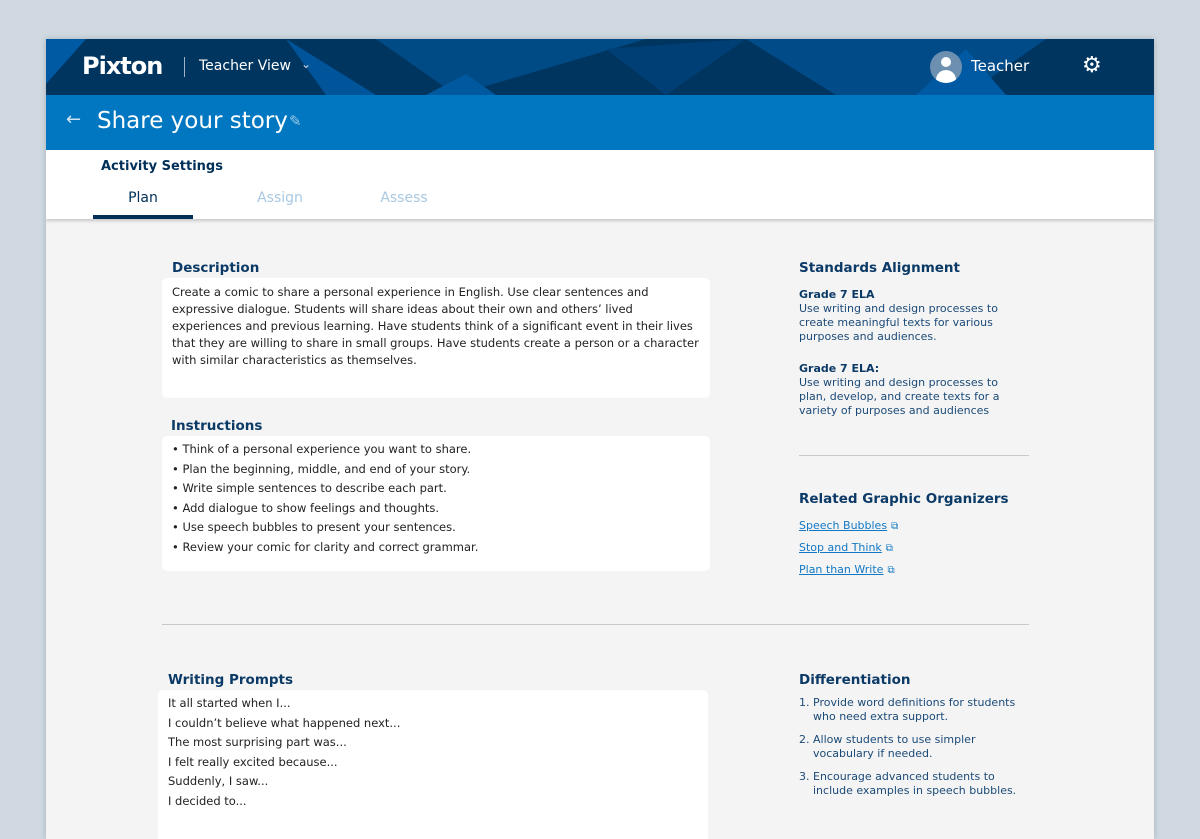 This screenshot has width=1200, height=839. Describe the element at coordinates (231, 680) in the screenshot. I see `writing-prompts-heading: Writing Prompts` at that location.